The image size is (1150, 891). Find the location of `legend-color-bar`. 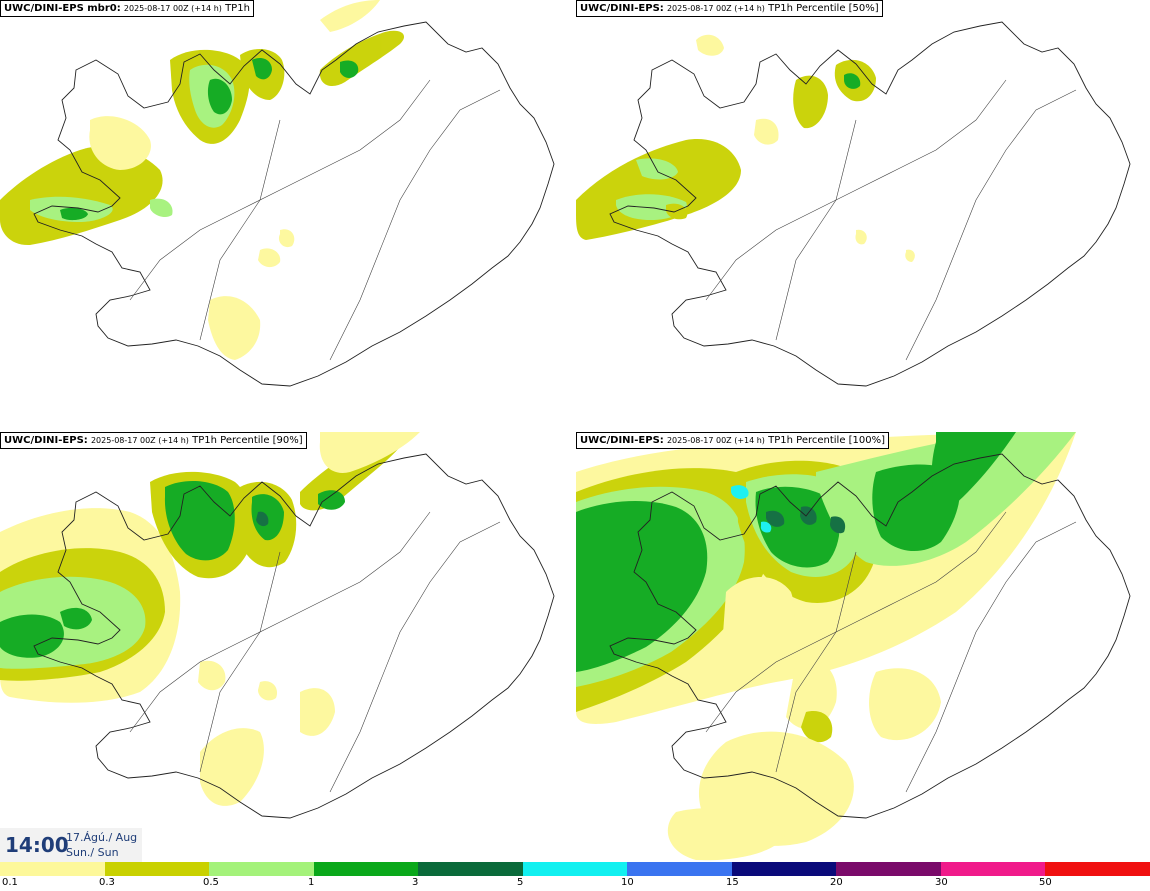

legend-color-bar is located at coordinates (575, 869).